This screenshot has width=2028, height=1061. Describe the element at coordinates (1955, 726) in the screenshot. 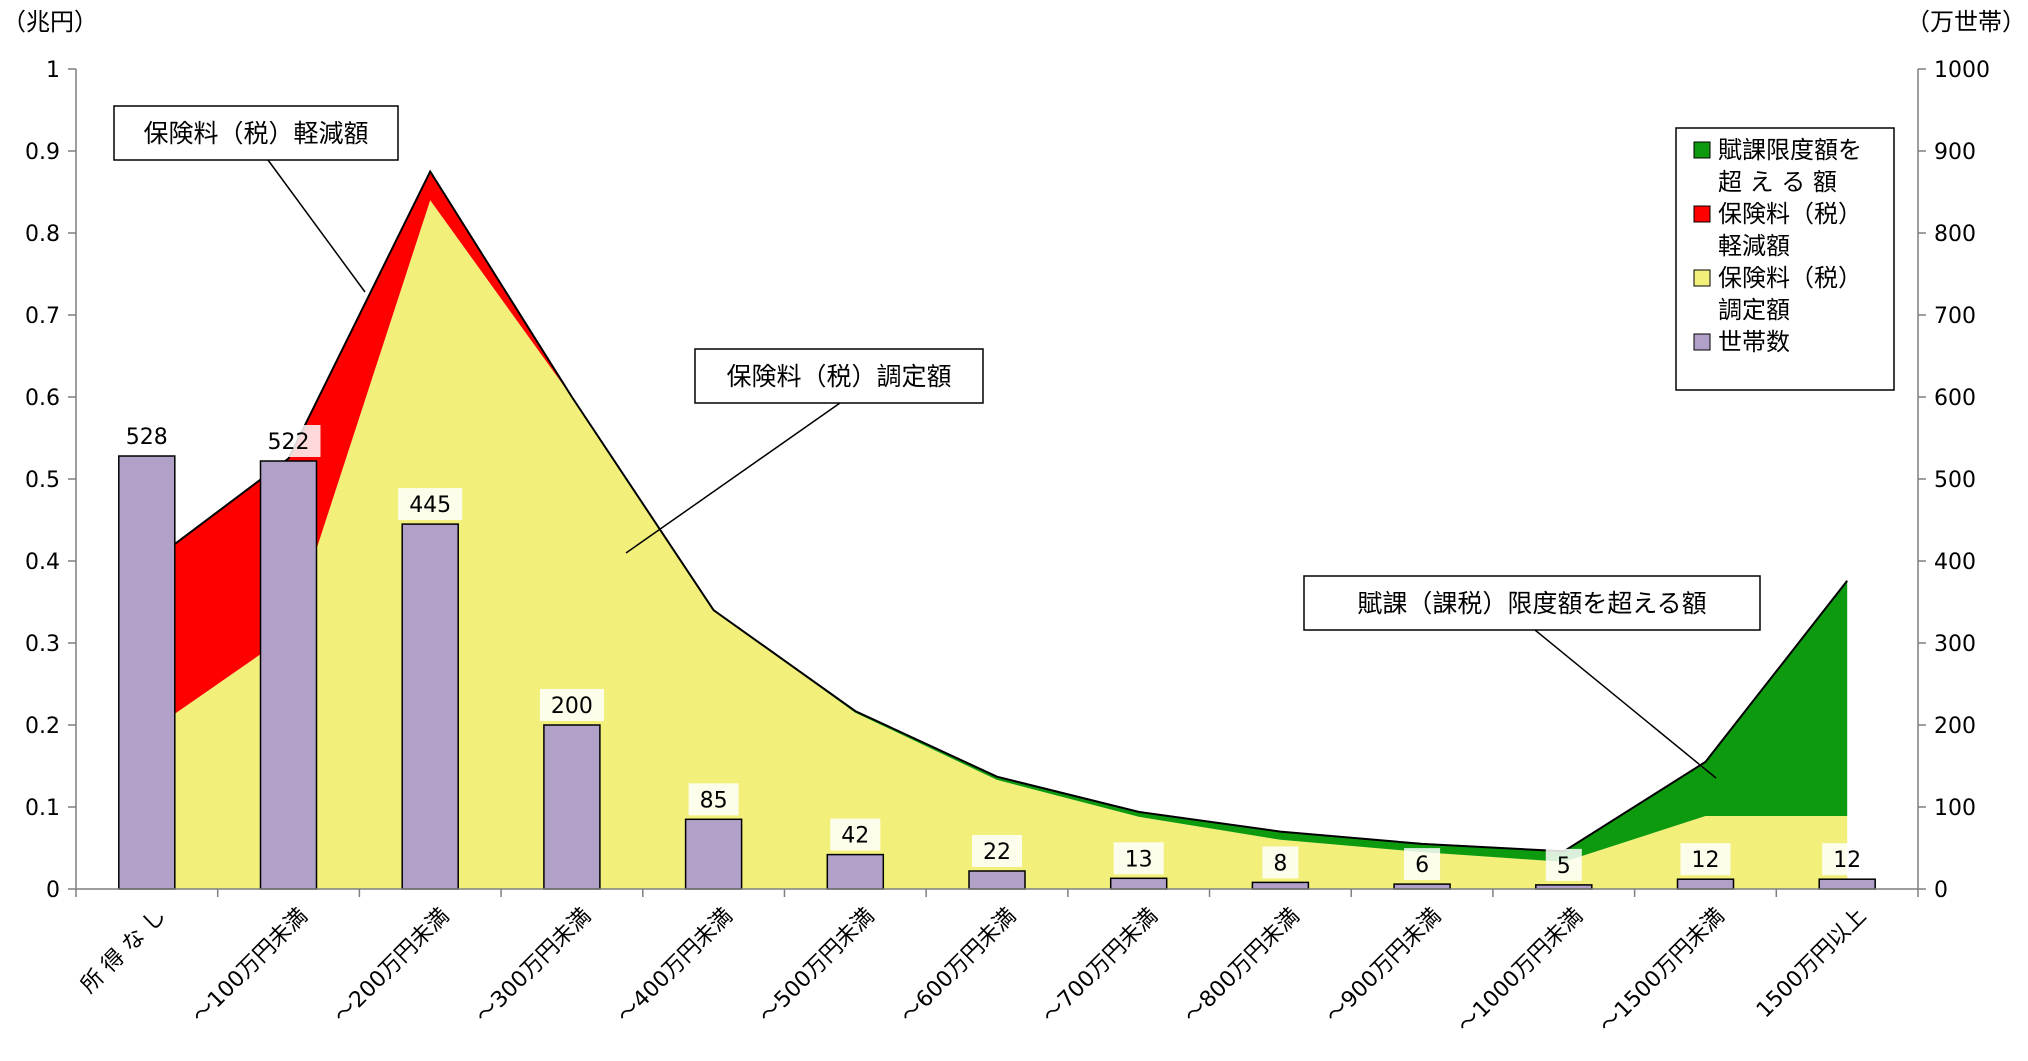

I see `right-tick-label-2: 200` at that location.